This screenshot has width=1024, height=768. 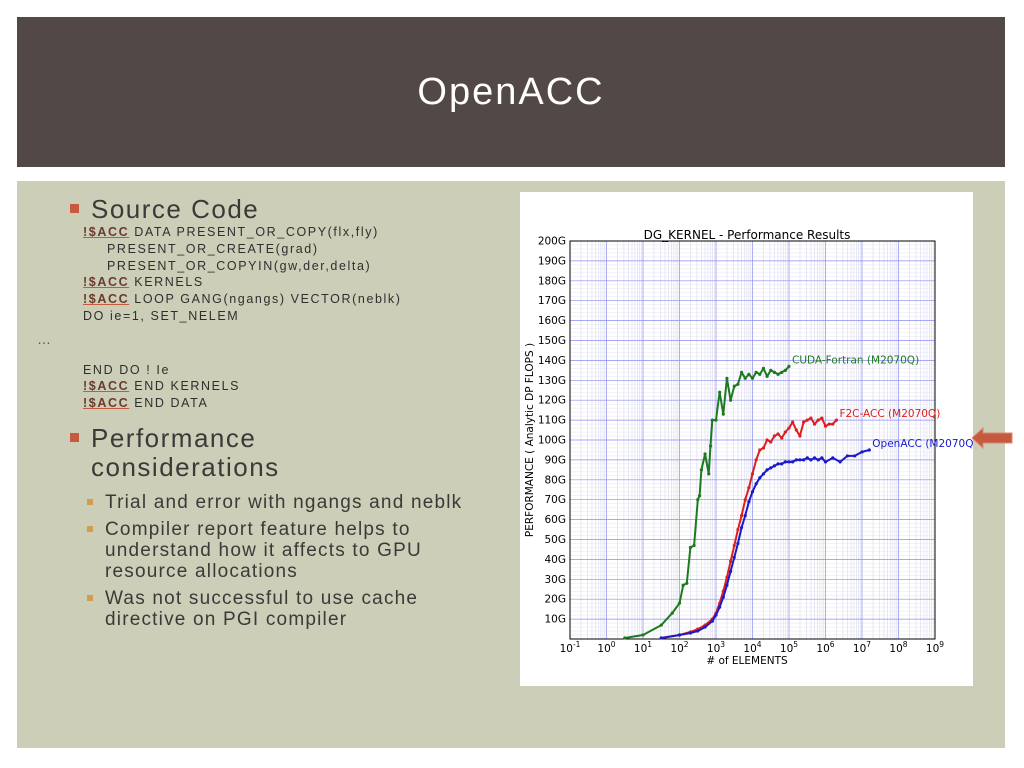 What do you see at coordinates (552, 381) in the screenshot?
I see `y-tick-label: 130G` at bounding box center [552, 381].